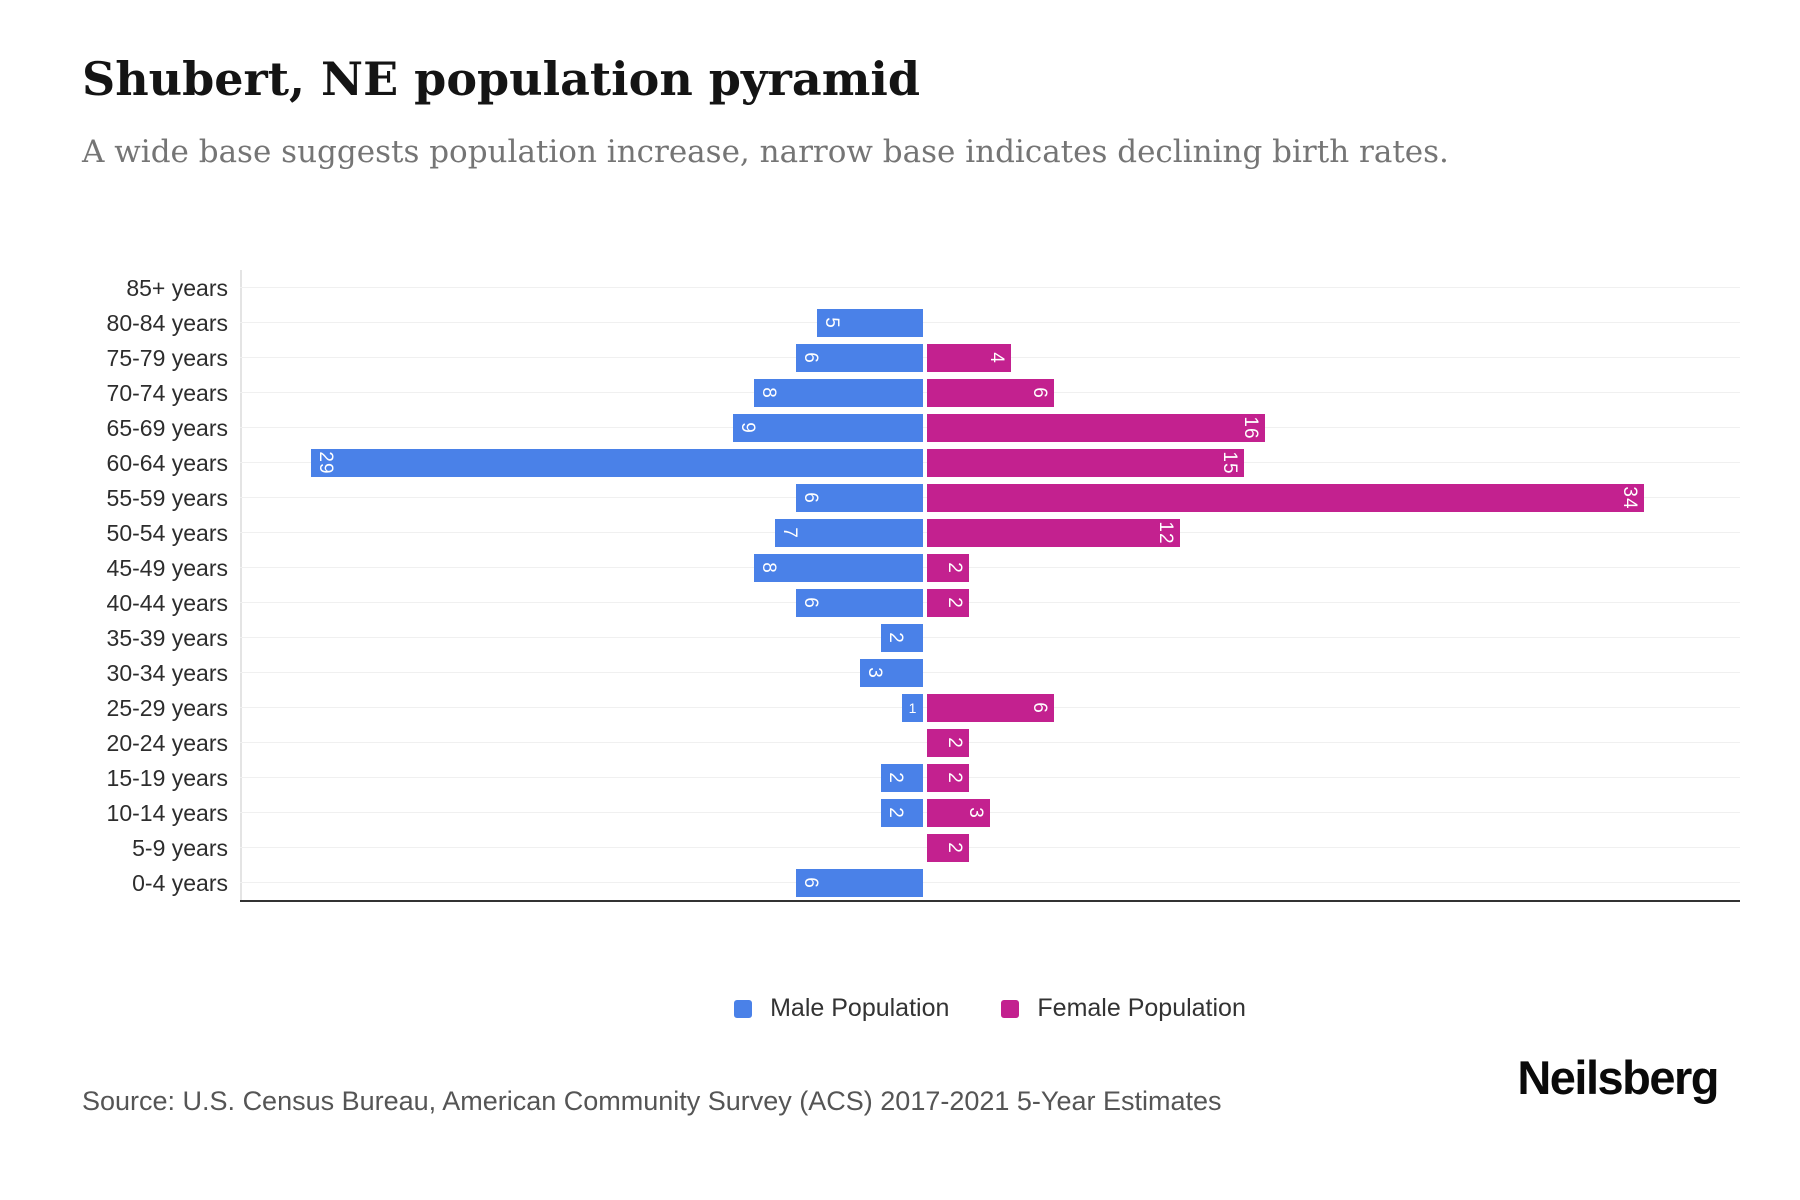 The image size is (1800, 1200). What do you see at coordinates (167, 428) in the screenshot?
I see `y-axis-label: 65-69 years` at bounding box center [167, 428].